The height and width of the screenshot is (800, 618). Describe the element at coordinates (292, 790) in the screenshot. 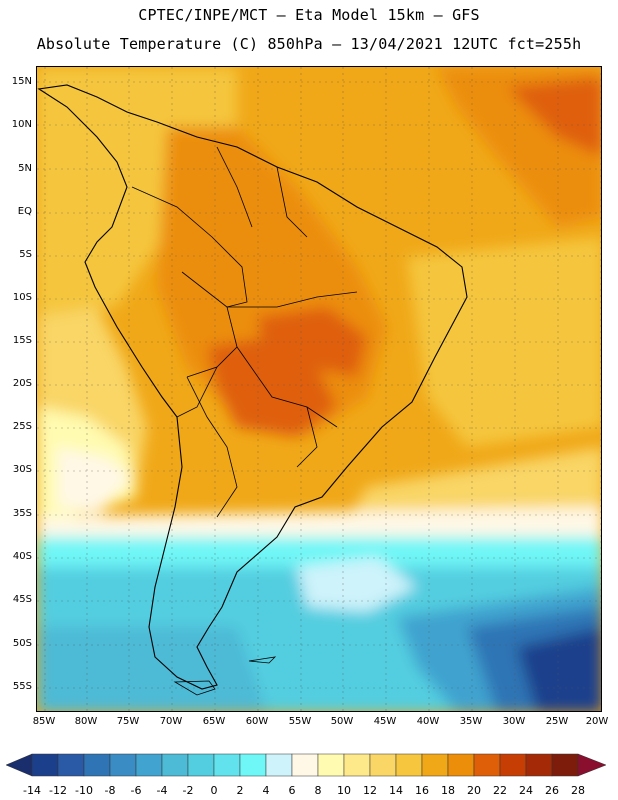

I see `colorbar-tick-label: 6` at that location.